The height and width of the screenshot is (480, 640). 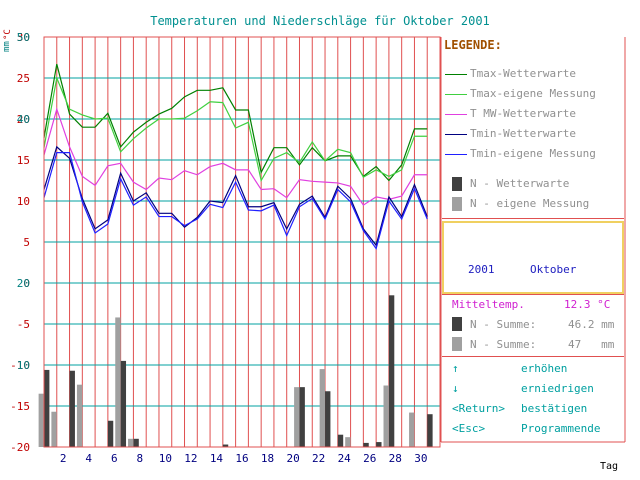 I want to click on key-up-icon: ↑, so click(x=455, y=368).